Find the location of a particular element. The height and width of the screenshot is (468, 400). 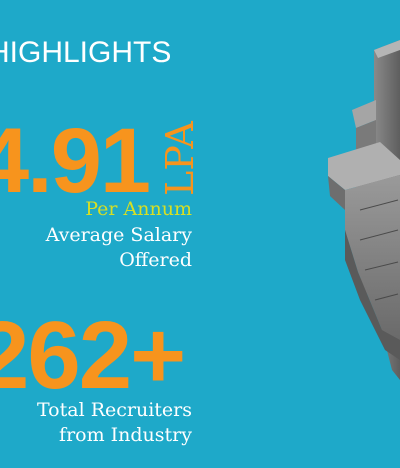

stat-unit: LPA is located at coordinates (180, 158).